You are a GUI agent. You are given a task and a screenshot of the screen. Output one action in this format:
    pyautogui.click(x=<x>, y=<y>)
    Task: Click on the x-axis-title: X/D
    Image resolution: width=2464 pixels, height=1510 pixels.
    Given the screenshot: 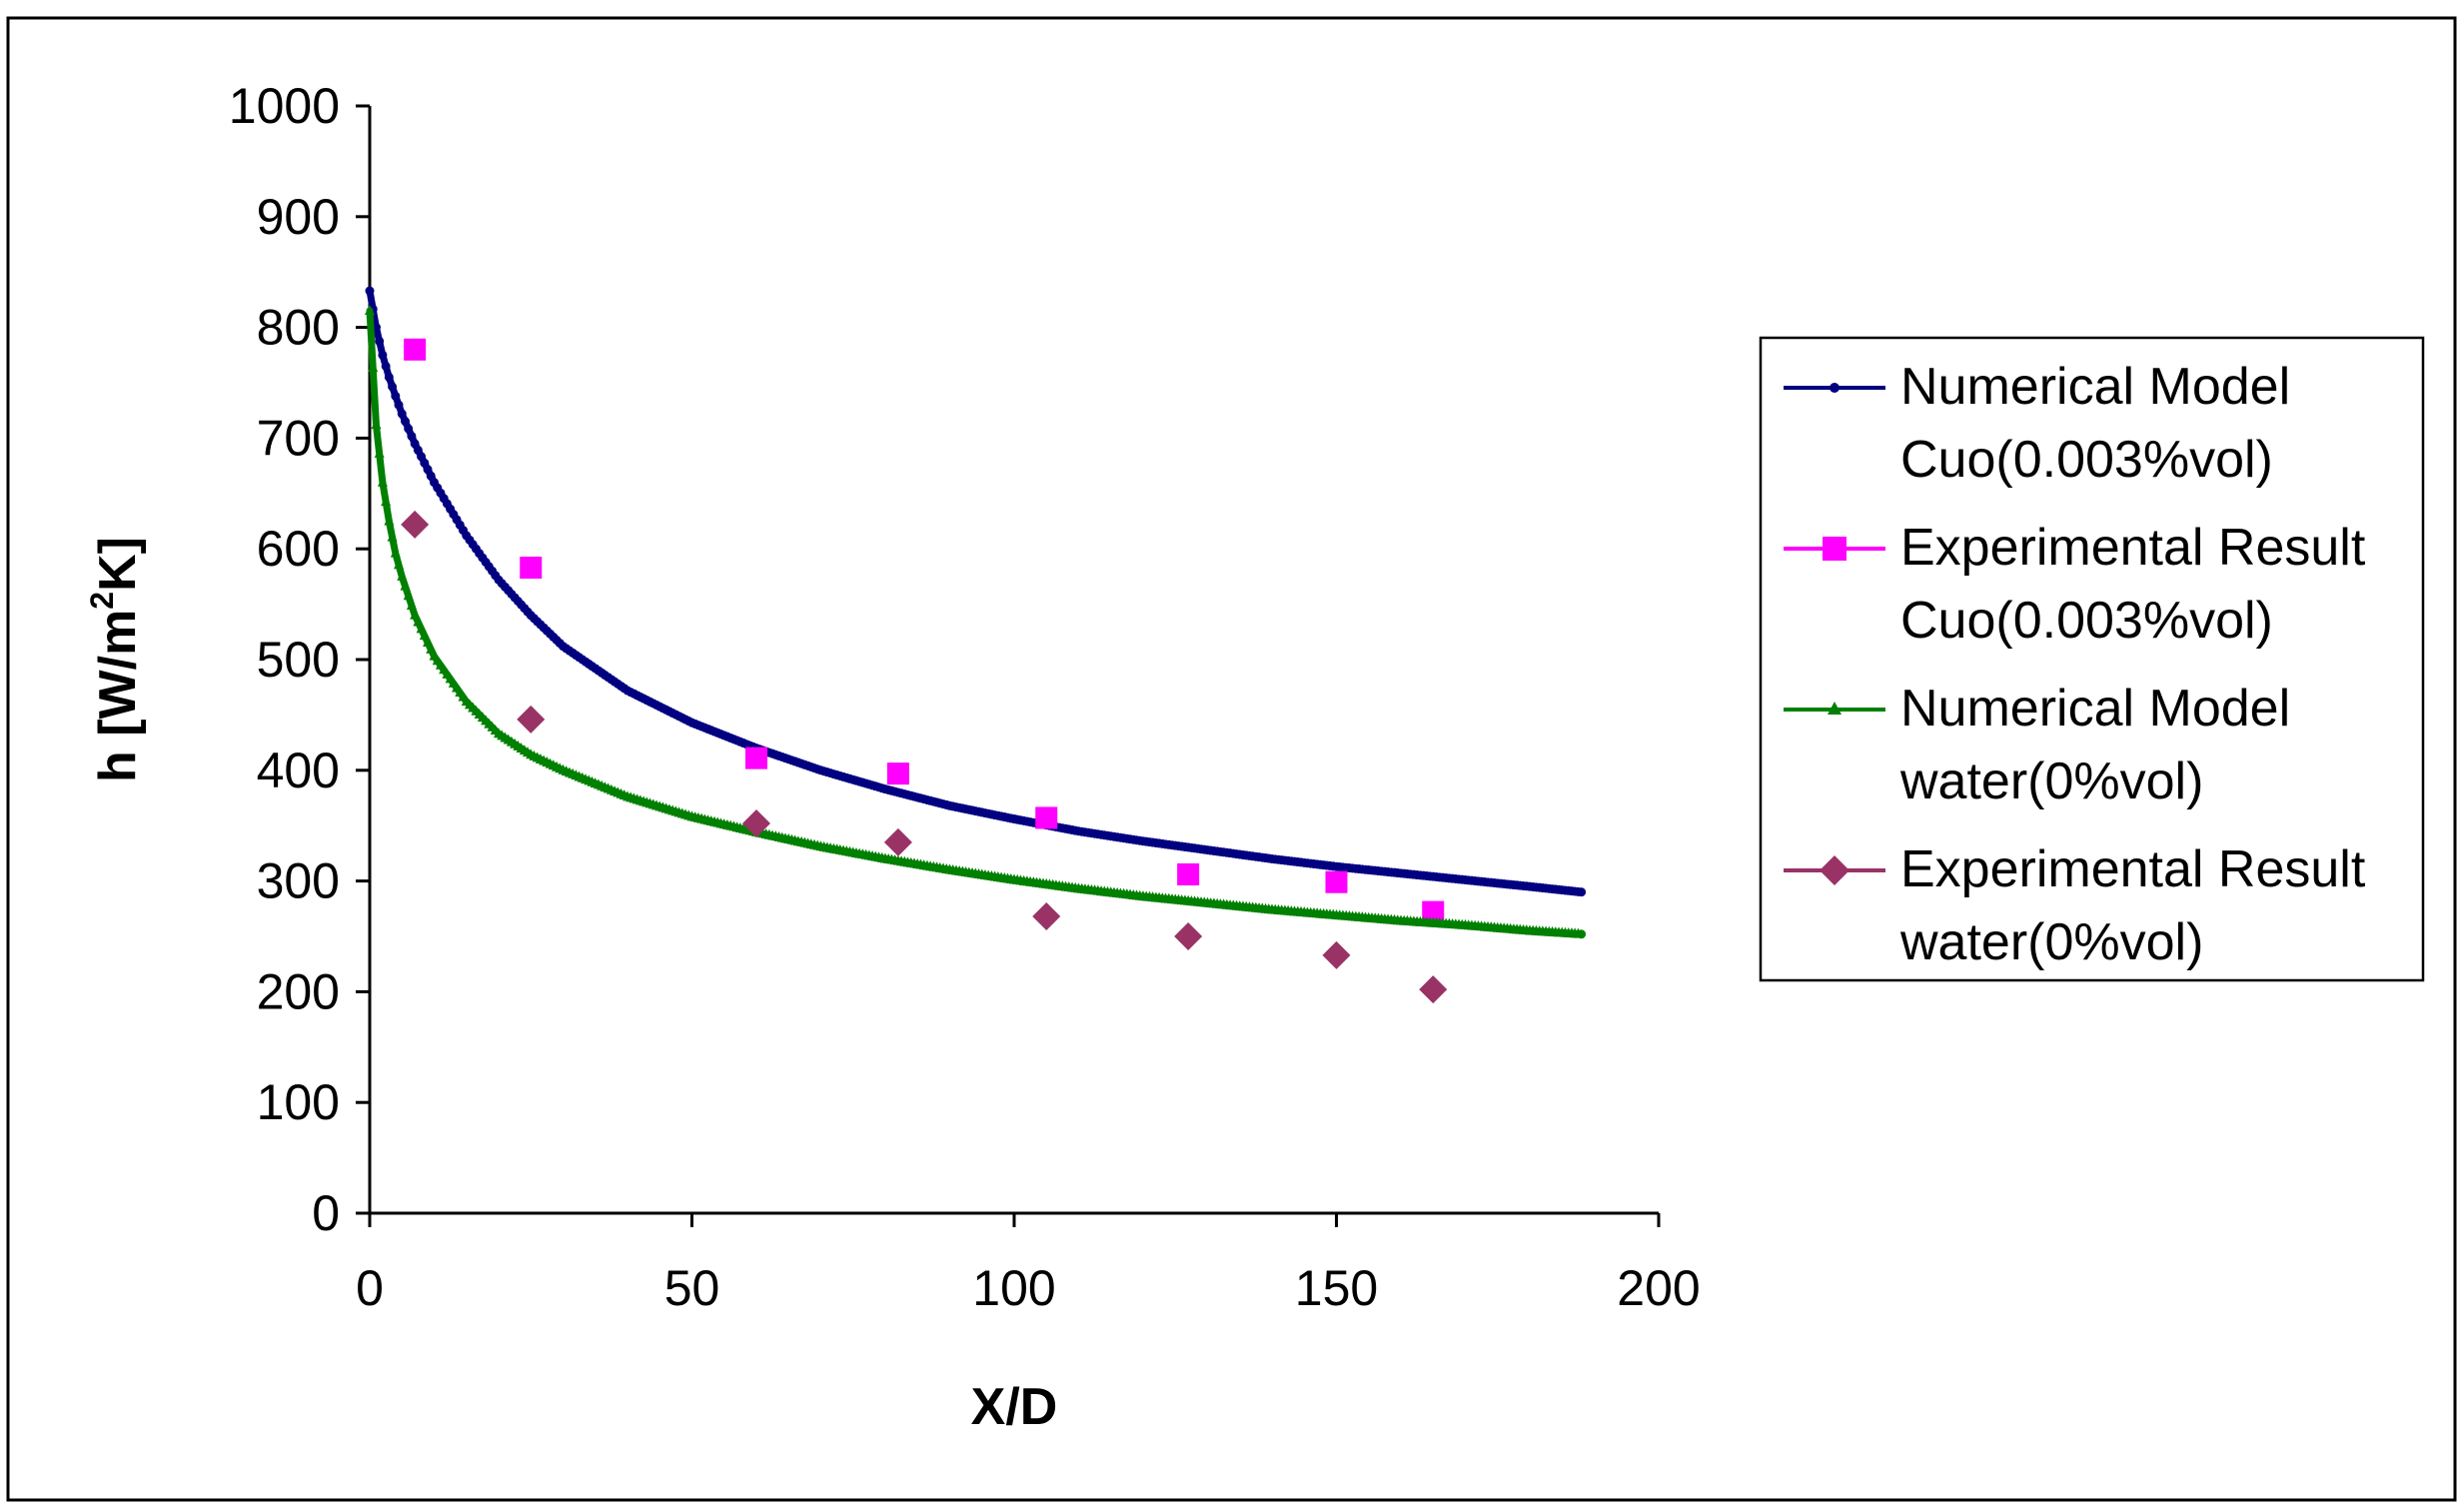 What is the action you would take?
    pyautogui.click(x=1014, y=1407)
    